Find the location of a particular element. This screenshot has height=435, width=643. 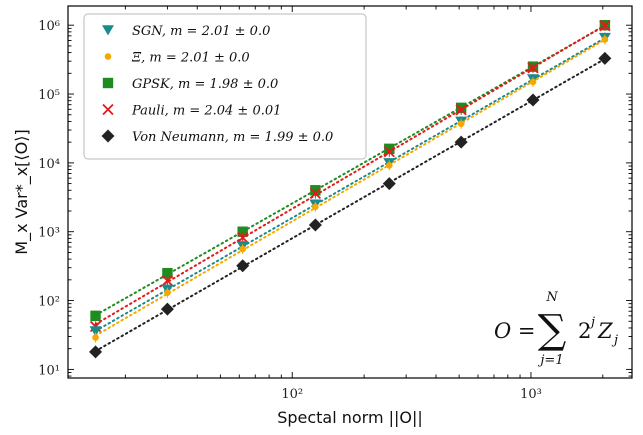

formula-term-sub: j is located at coordinates (614, 340).